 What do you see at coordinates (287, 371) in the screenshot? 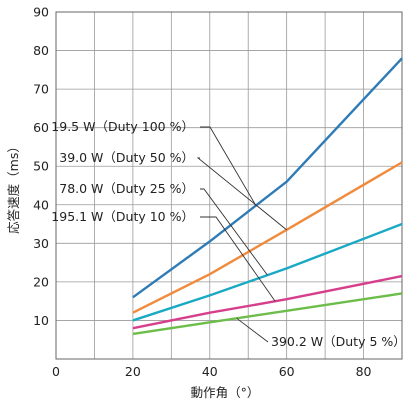
I see `x-tick-label: 60` at bounding box center [287, 371].